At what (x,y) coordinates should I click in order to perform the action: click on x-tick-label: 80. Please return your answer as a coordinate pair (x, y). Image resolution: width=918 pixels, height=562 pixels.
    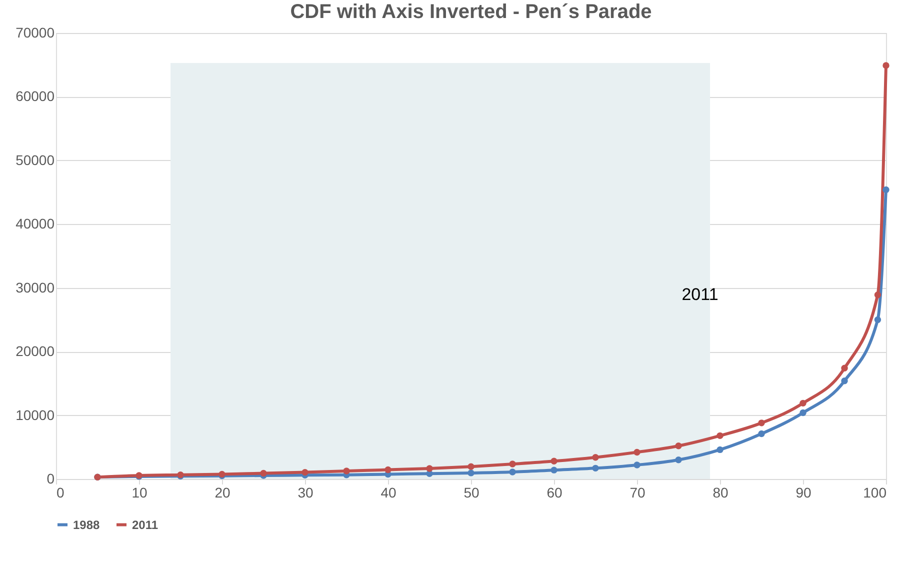
    Looking at the image, I should click on (720, 492).